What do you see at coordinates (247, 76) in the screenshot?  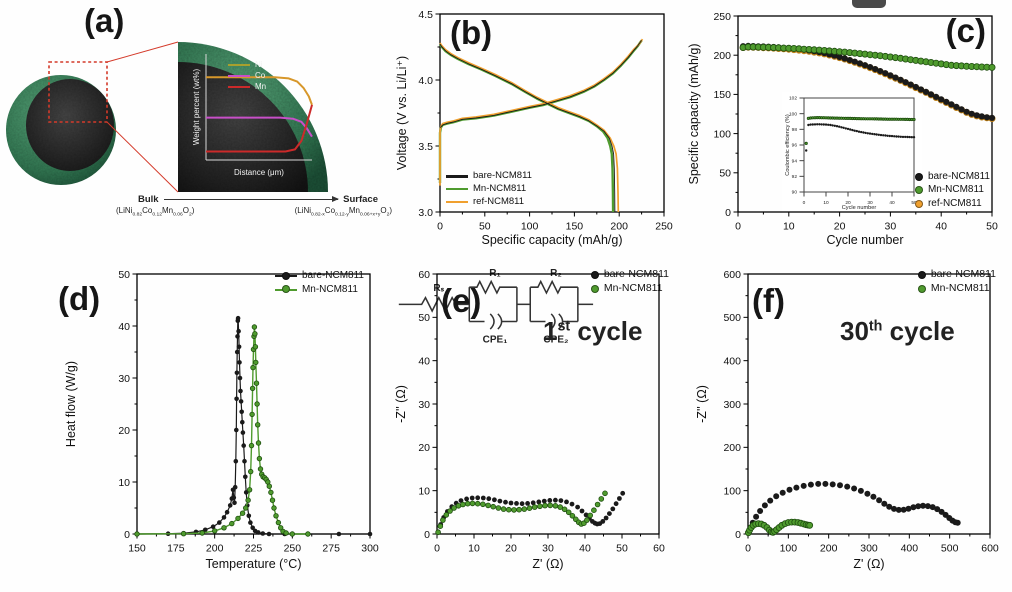 I see `a_inset-legend: Ni Co Mn` at bounding box center [247, 76].